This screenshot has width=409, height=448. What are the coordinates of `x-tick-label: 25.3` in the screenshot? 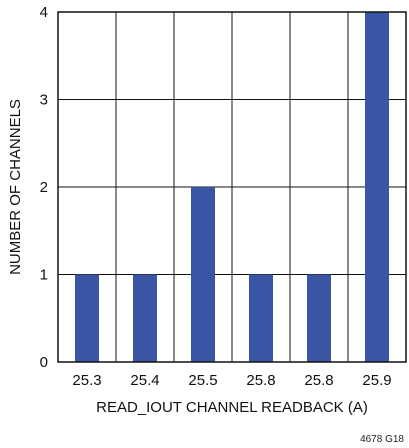 It's located at (86, 380).